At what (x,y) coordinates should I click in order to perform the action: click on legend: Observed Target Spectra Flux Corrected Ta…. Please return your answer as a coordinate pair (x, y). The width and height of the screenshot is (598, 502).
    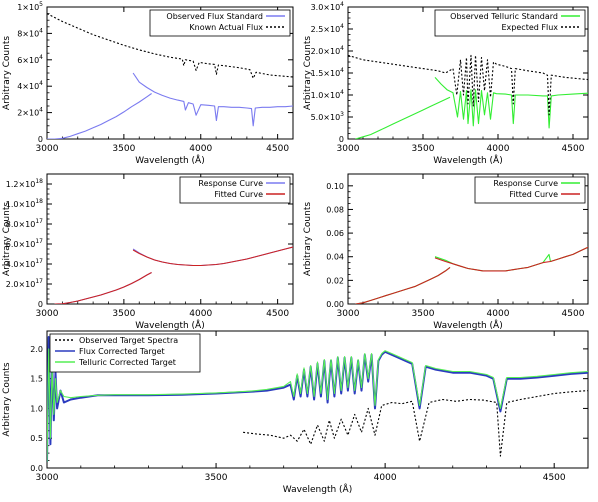
    Looking at the image, I should click on (125, 353).